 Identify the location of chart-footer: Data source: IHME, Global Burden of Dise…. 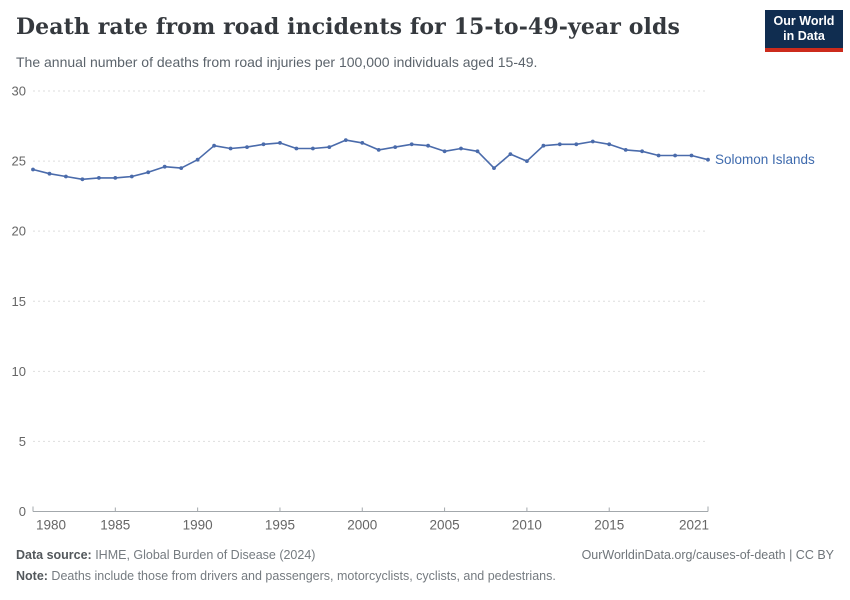
(425, 569).